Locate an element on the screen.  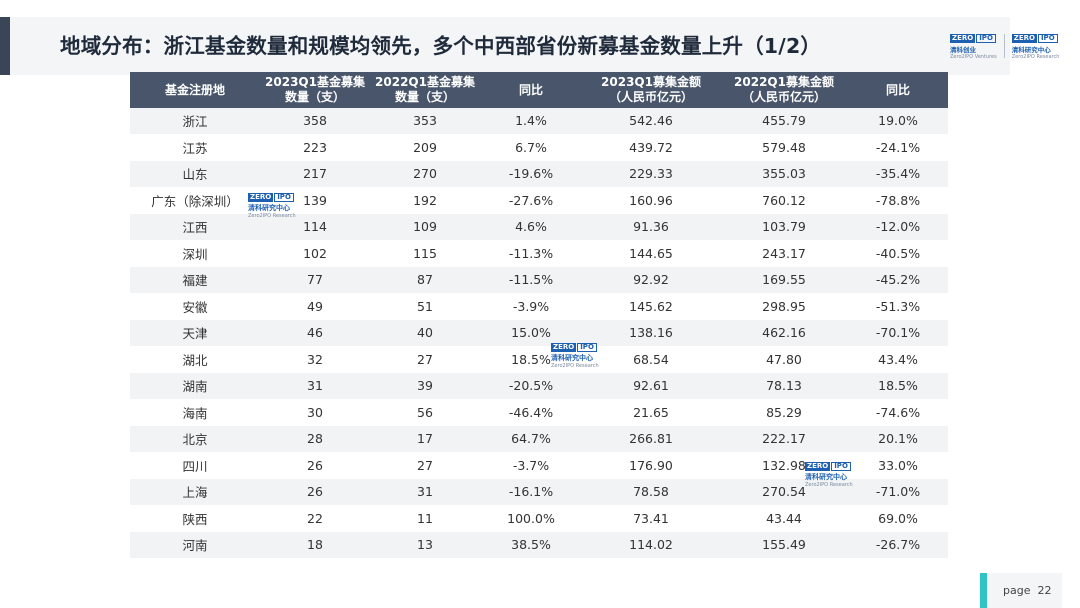
table-row: 山东 217 270 -19.6% 229.33 355.03 -35.4% is located at coordinates (539, 174).